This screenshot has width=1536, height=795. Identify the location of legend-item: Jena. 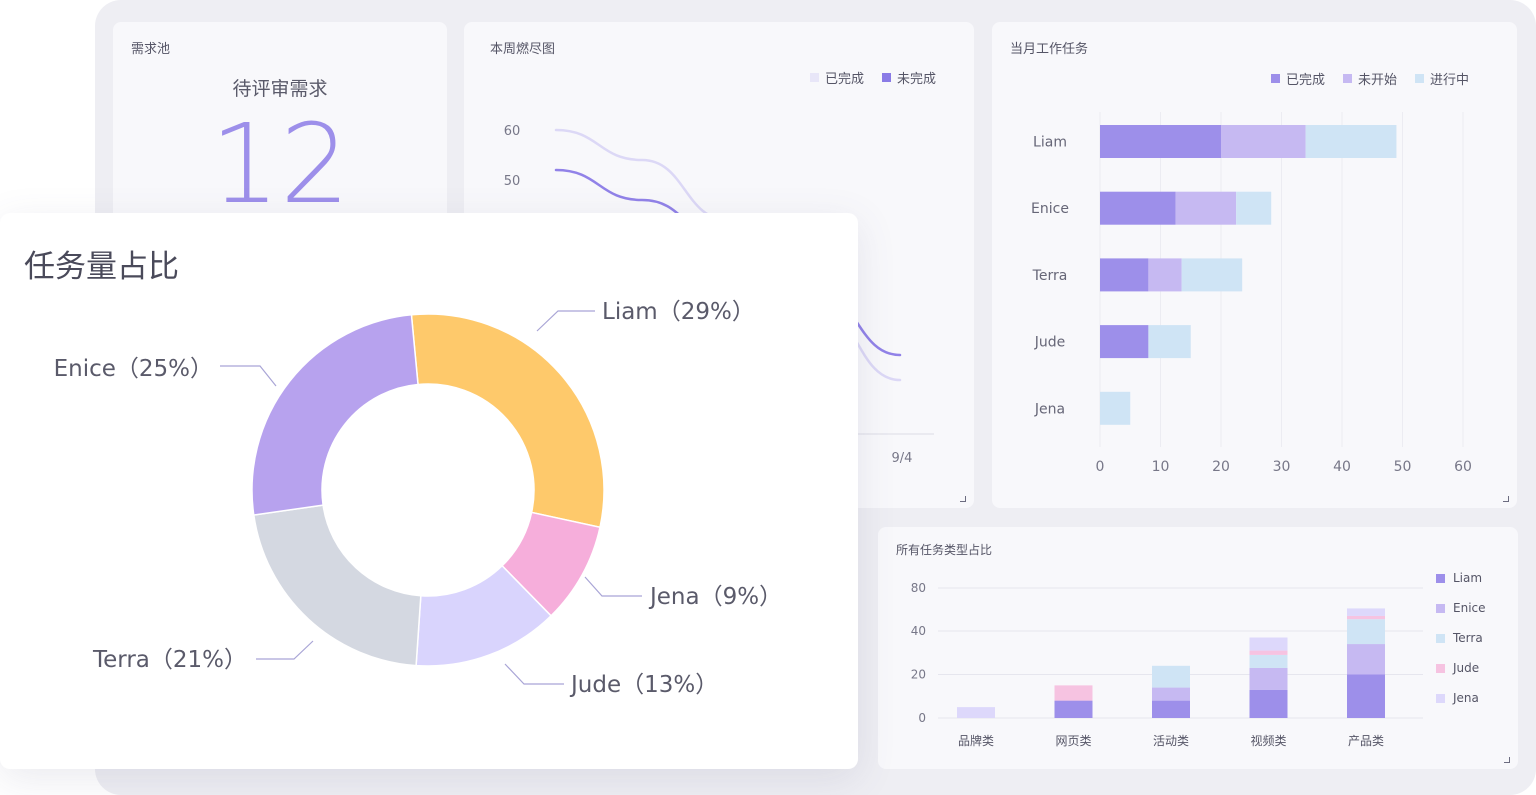
(1461, 698).